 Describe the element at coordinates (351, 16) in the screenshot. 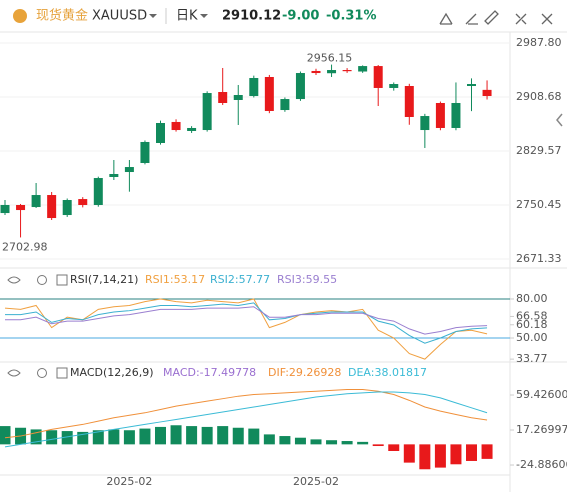

I see `change-percent: -0.31%` at that location.